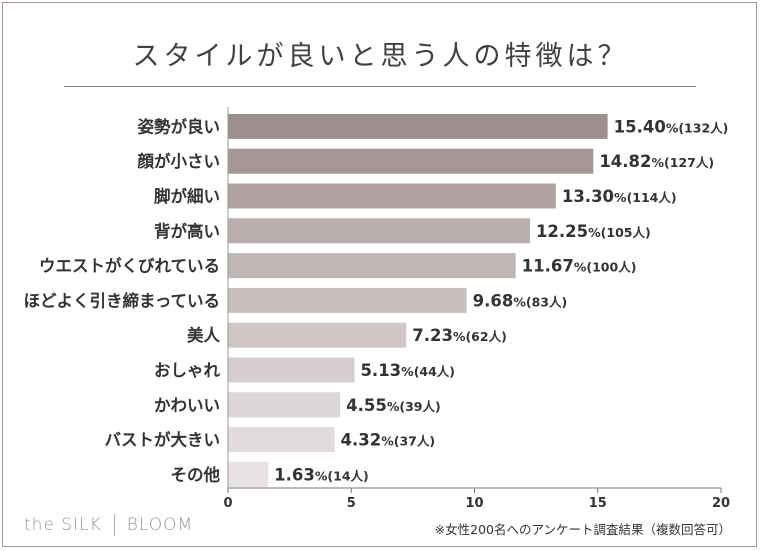  Describe the element at coordinates (179, 126) in the screenshot. I see `category-label-1: 姿勢が良い` at that location.